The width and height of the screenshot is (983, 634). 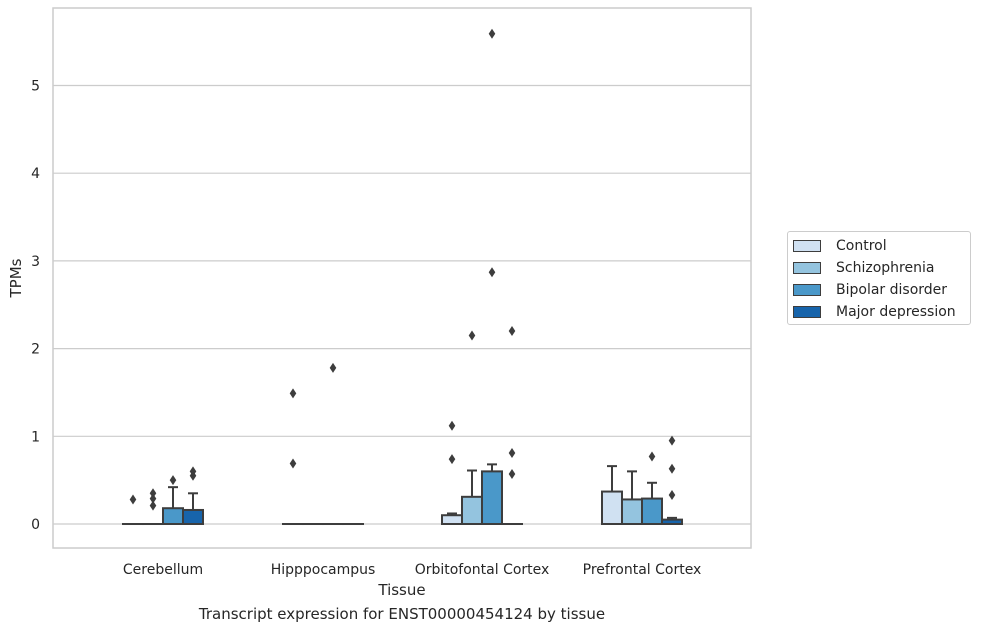 What do you see at coordinates (35, 262) in the screenshot?
I see `y-tick-label-3: 3` at bounding box center [35, 262].